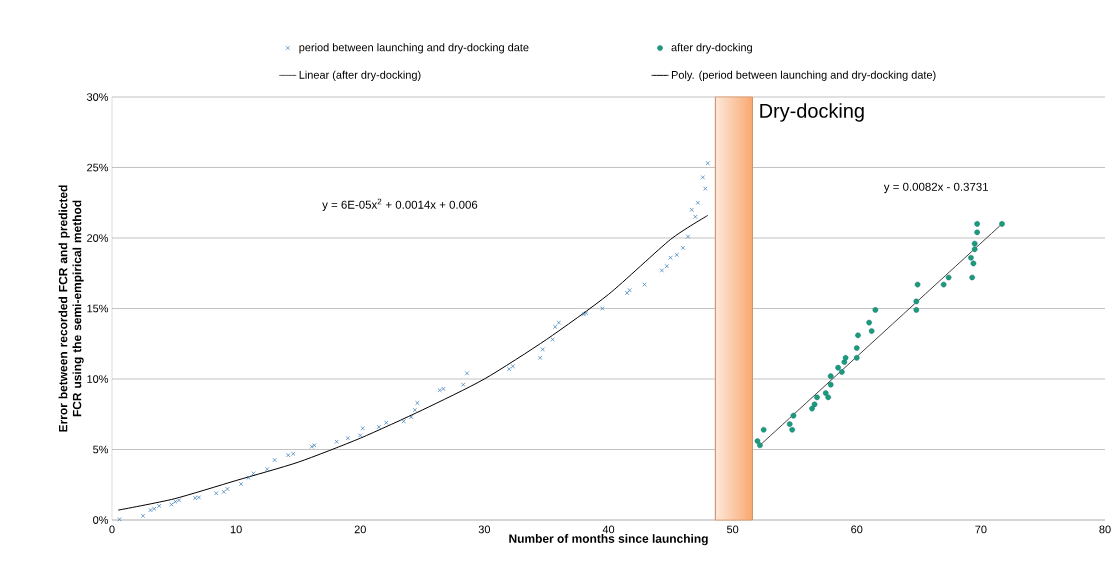 This screenshot has width=1118, height=586. What do you see at coordinates (98, 379) in the screenshot?
I see `y-tick-label: 10%` at bounding box center [98, 379].